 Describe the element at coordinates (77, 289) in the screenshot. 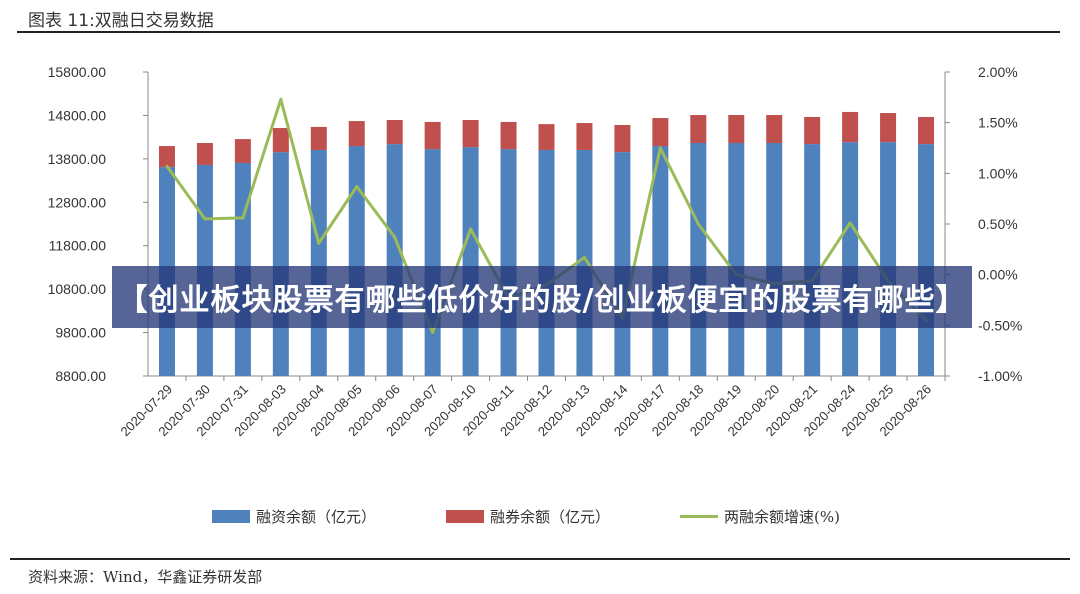

I see `left-tick-label: 10800.00` at that location.